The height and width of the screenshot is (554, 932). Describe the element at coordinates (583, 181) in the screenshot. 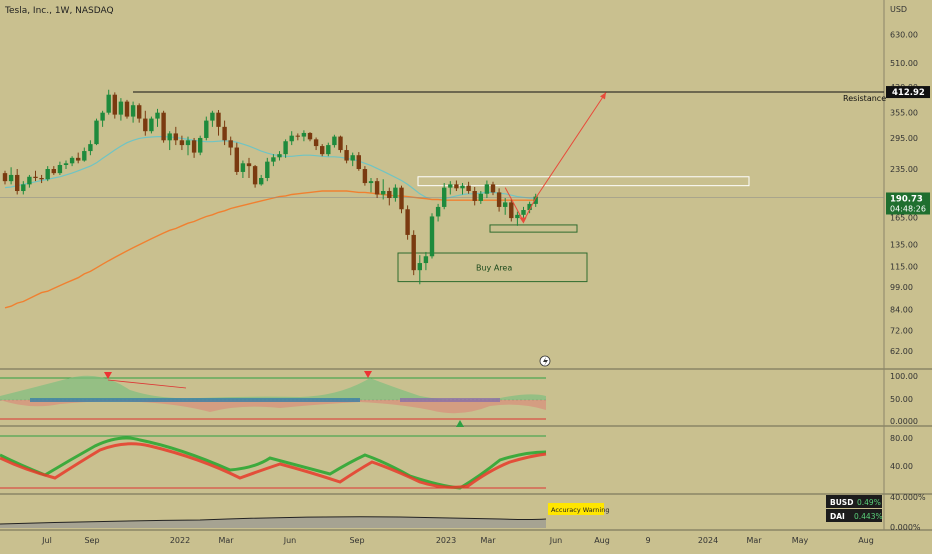

I see `supply-zone-box` at that location.